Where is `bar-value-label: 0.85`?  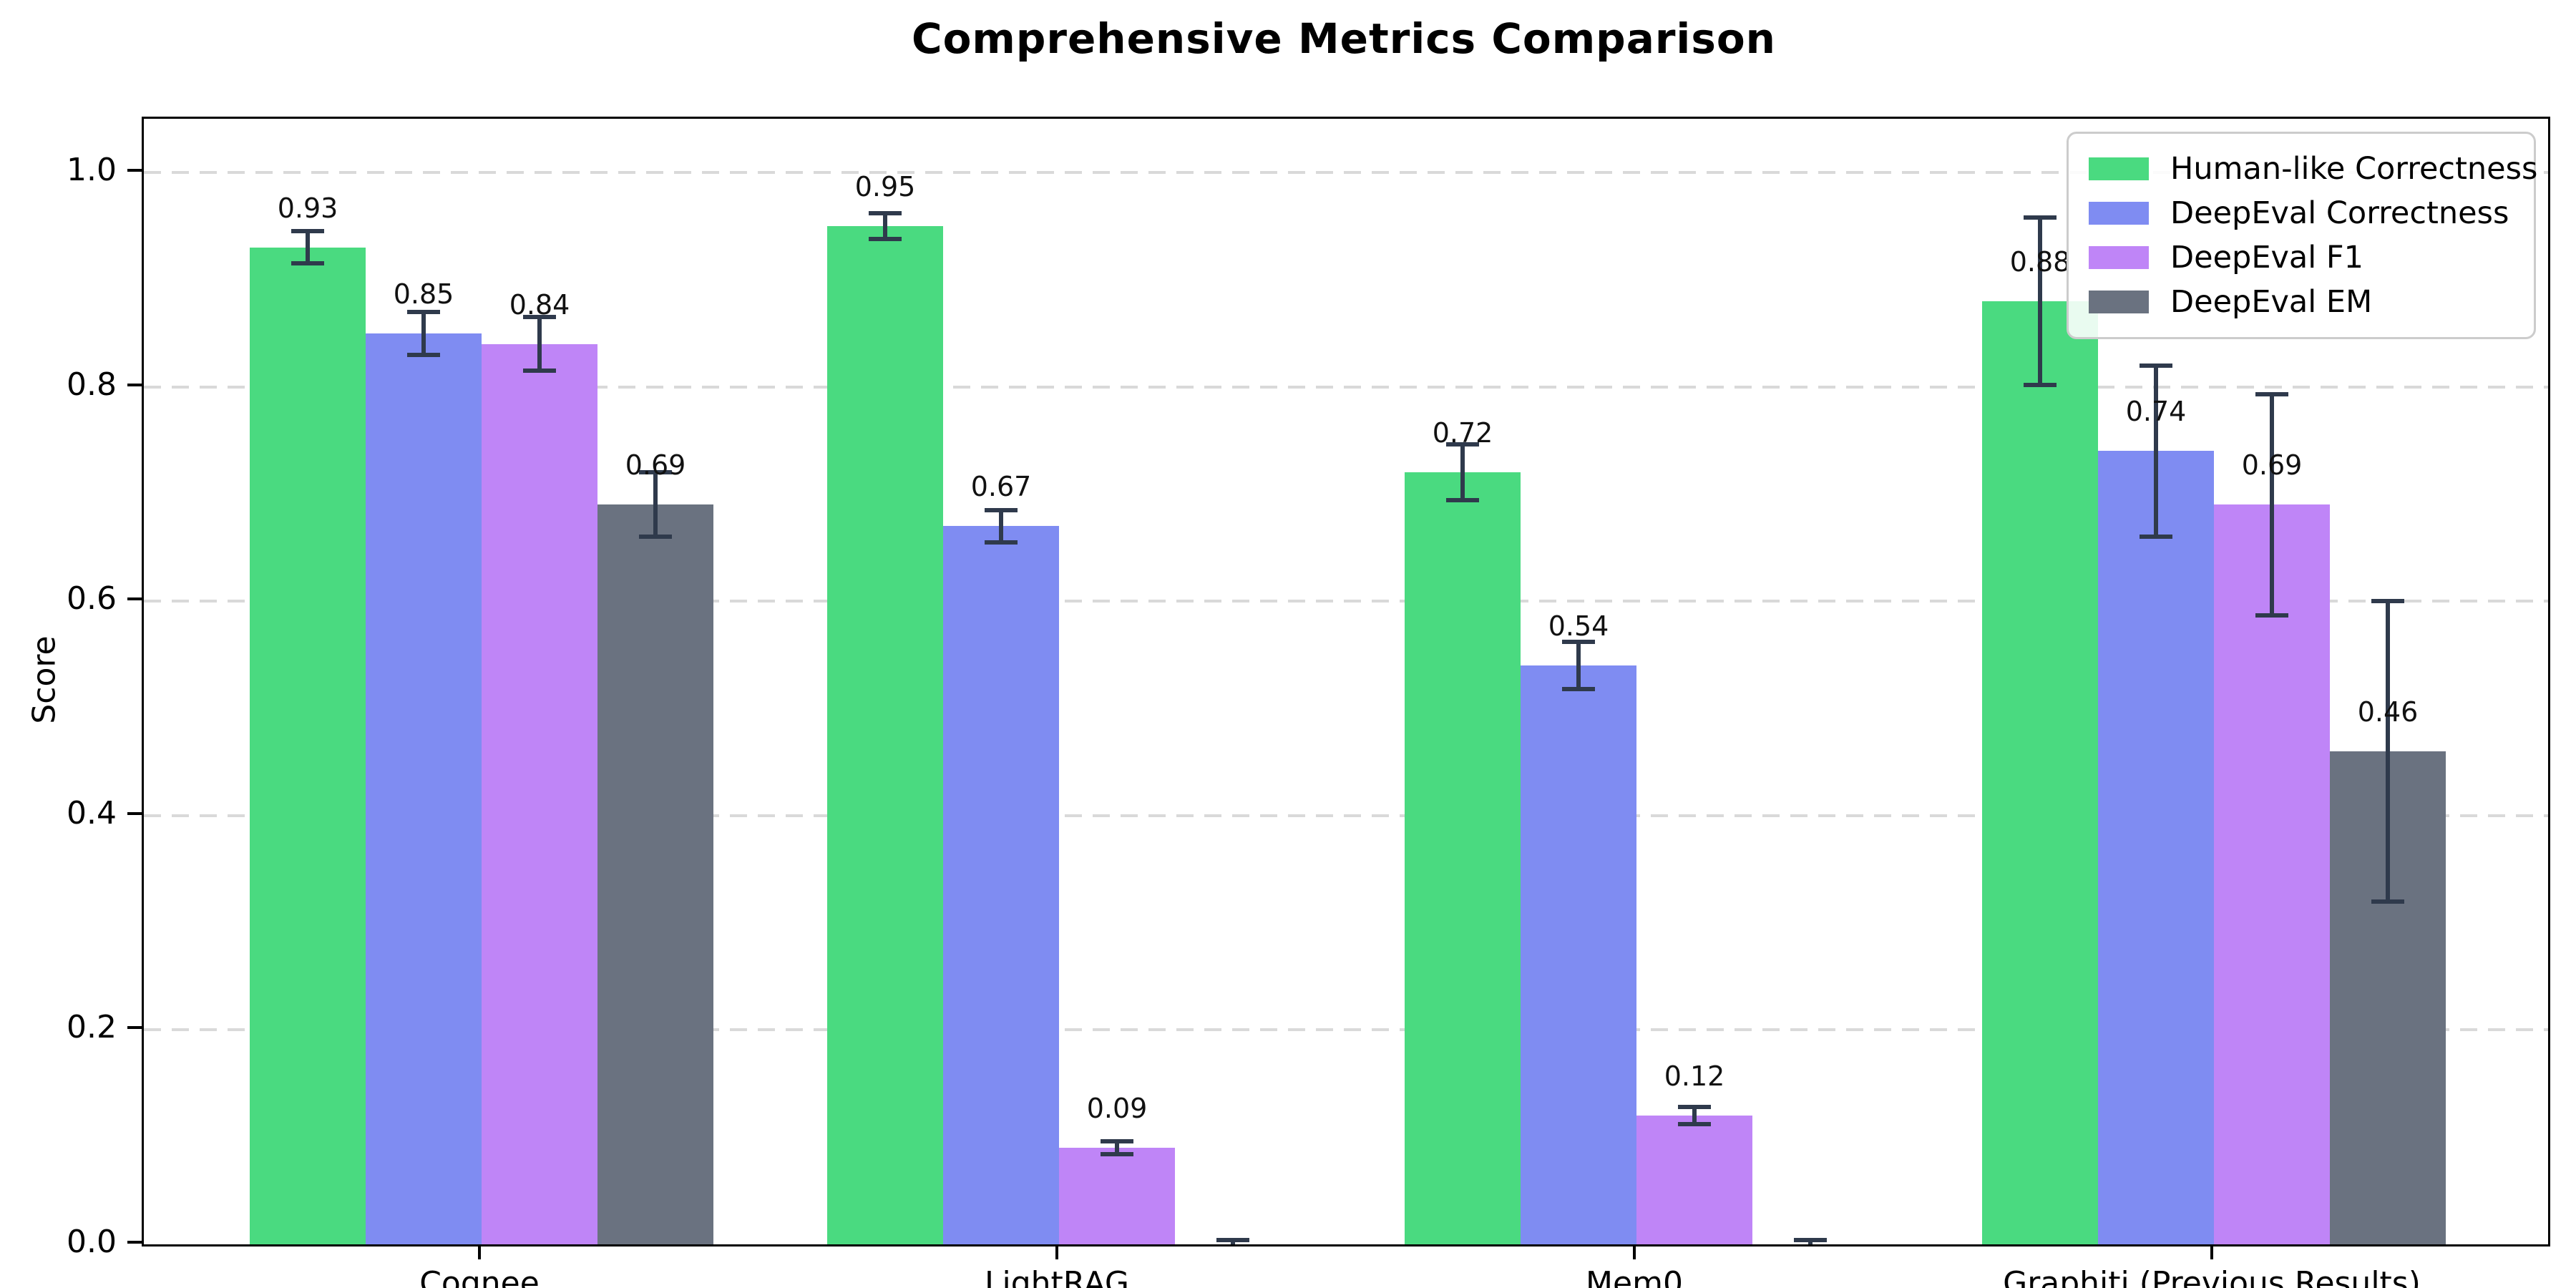 bar-value-label: 0.85 is located at coordinates (423, 294).